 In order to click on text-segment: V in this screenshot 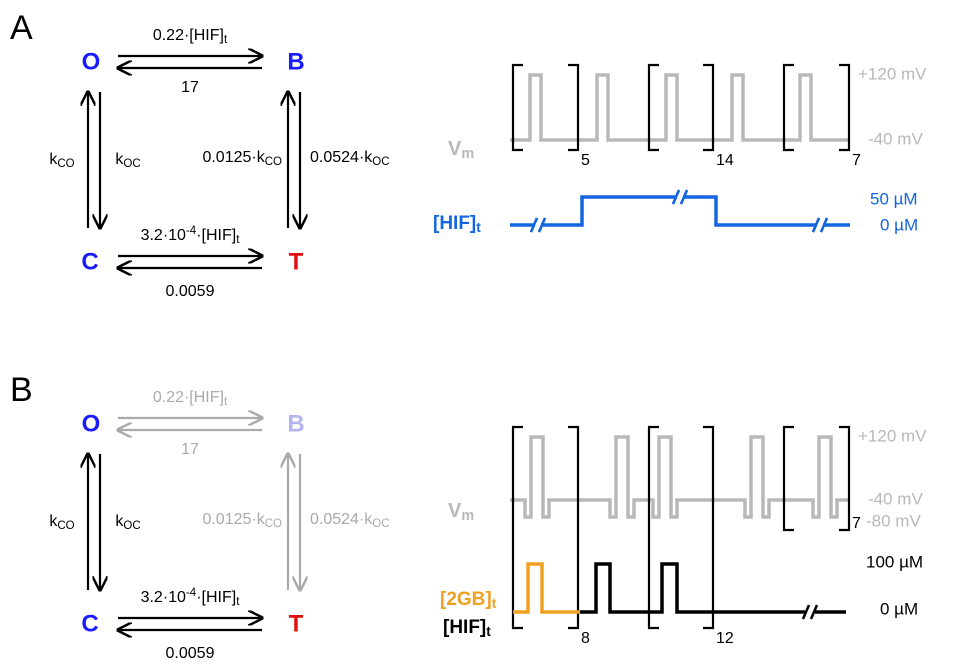, I will do `click(455, 511)`.